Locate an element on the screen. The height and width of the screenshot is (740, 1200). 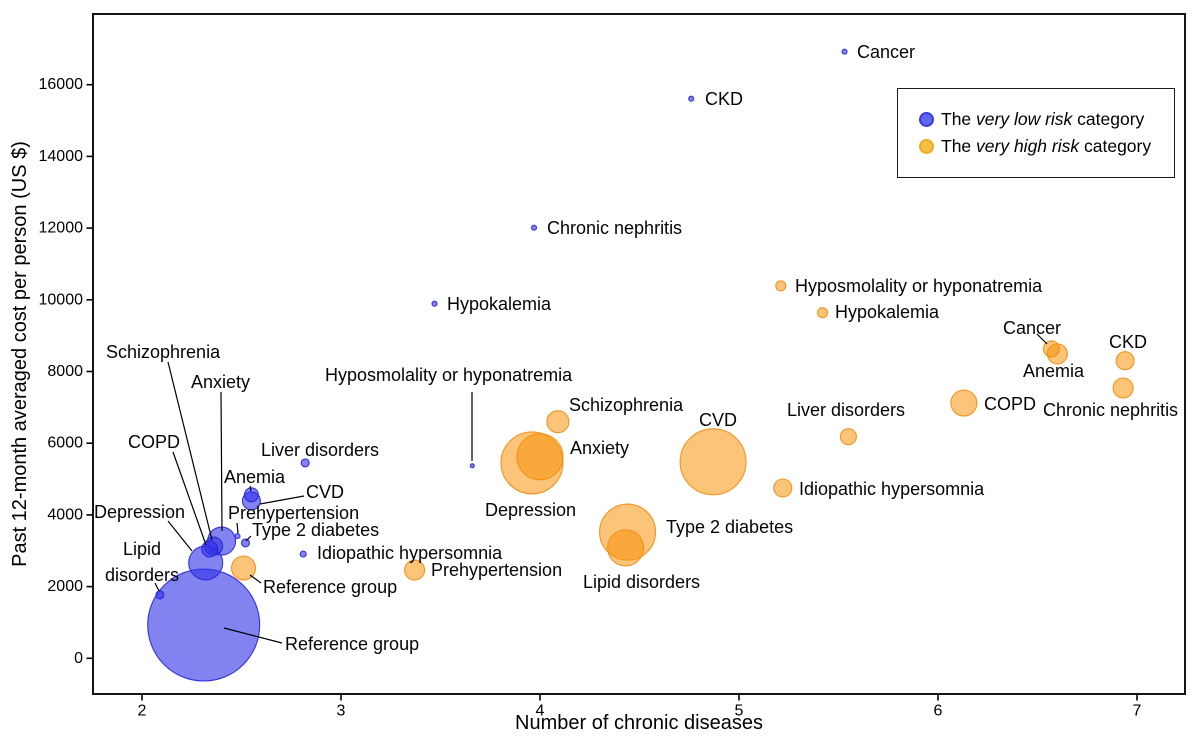
bubble-cvd-orange is located at coordinates (713, 462).